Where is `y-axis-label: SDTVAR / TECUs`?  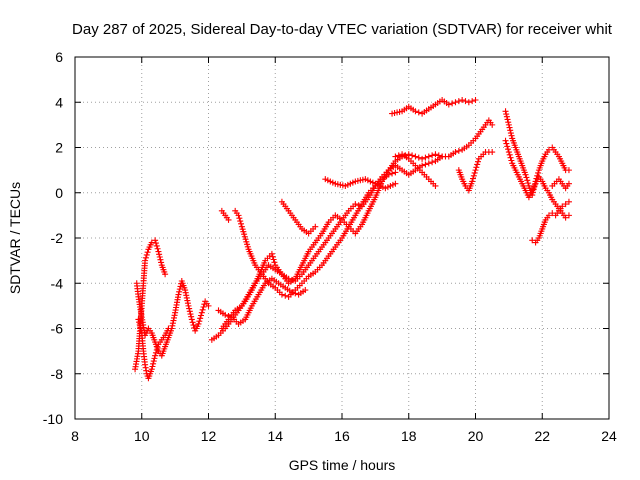 y-axis-label: SDTVAR / TECUs is located at coordinates (15, 238).